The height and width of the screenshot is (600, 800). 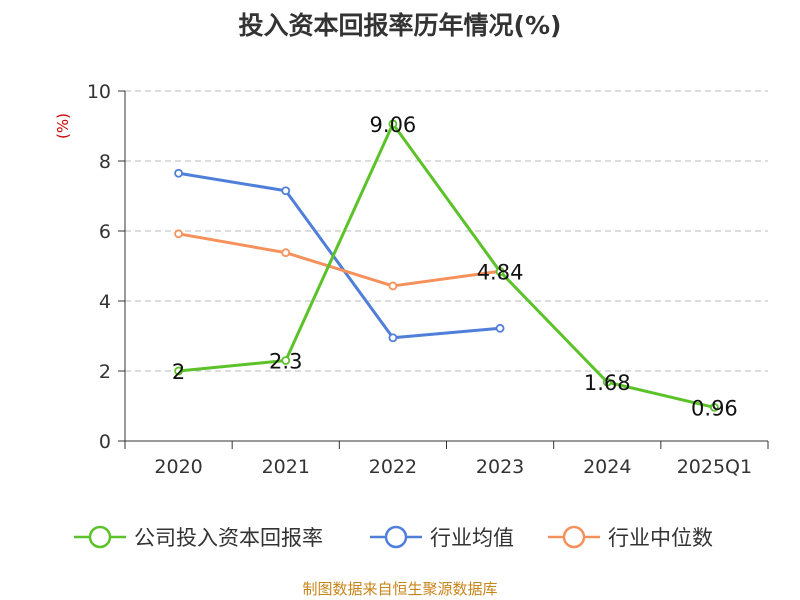 I want to click on data-label: 0.96, so click(x=714, y=408).